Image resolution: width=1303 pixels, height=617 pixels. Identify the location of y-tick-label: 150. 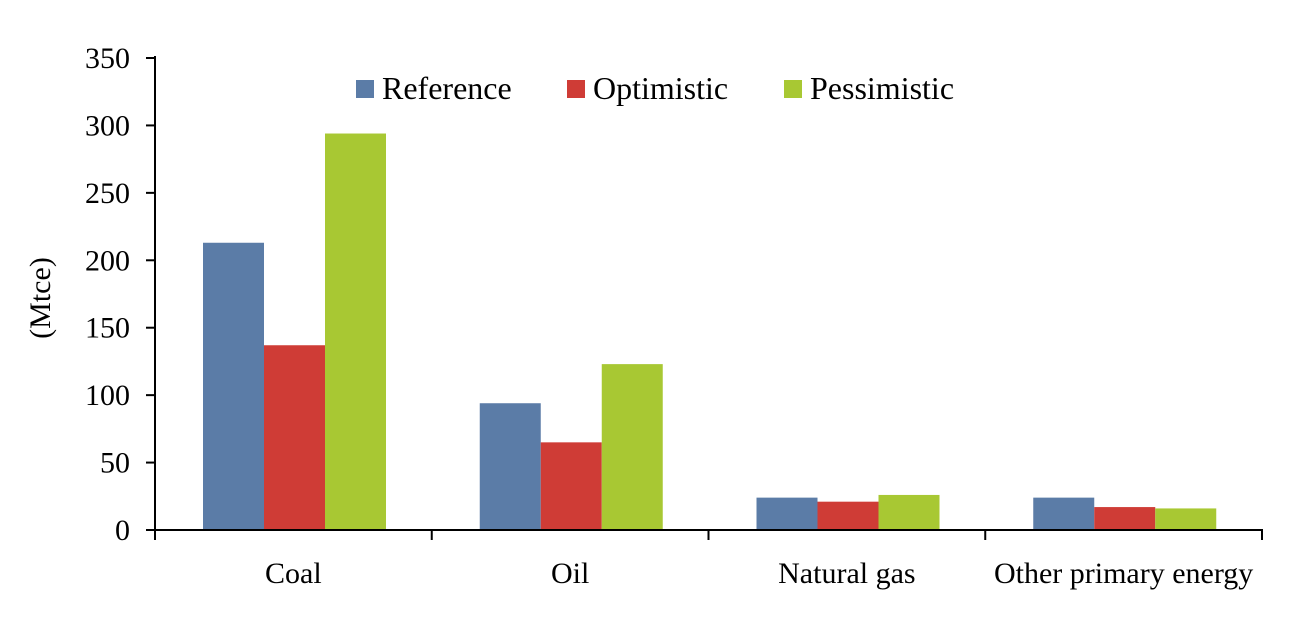
(107, 328).